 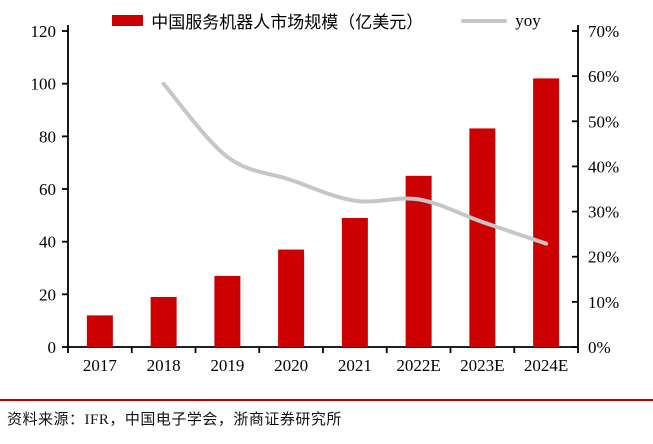 What do you see at coordinates (47, 294) in the screenshot?
I see `left-tick-label: 20` at bounding box center [47, 294].